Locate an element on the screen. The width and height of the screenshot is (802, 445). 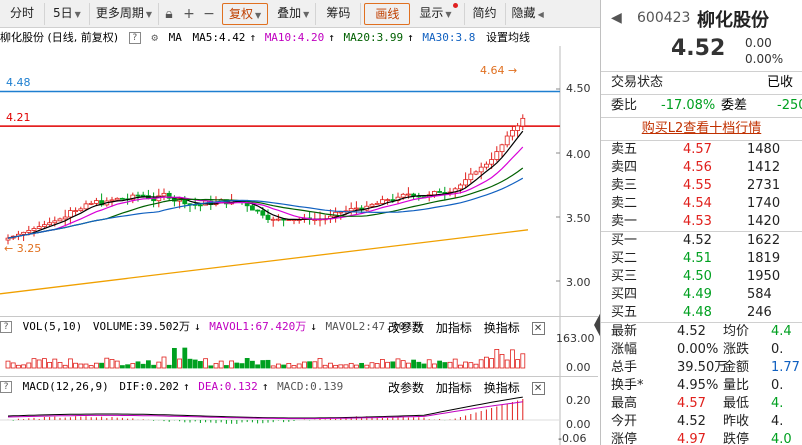
stat-value: 4.95% is located at coordinates (698, 385).